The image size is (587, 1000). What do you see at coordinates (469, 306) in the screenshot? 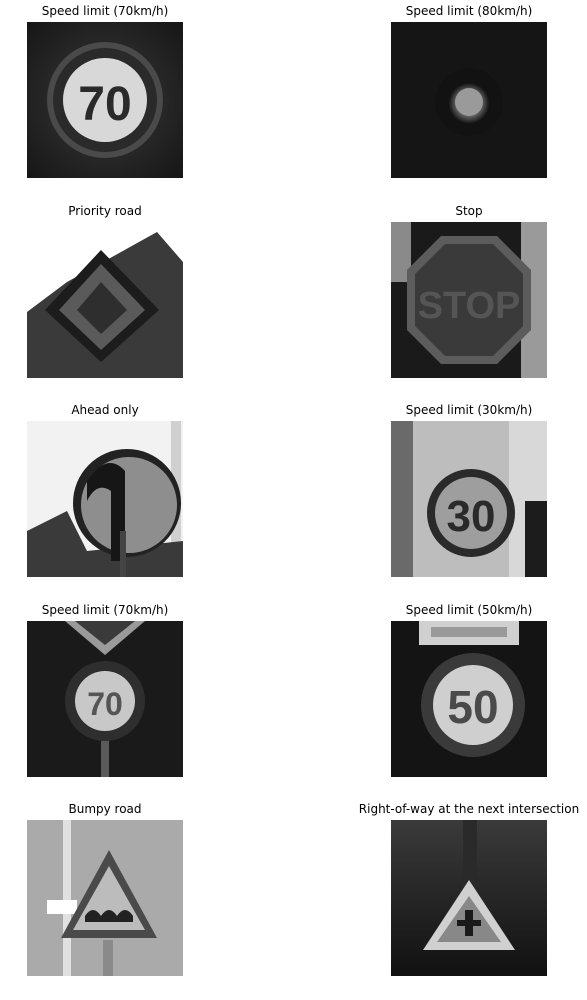
I see `sign-text: STOP` at bounding box center [469, 306].